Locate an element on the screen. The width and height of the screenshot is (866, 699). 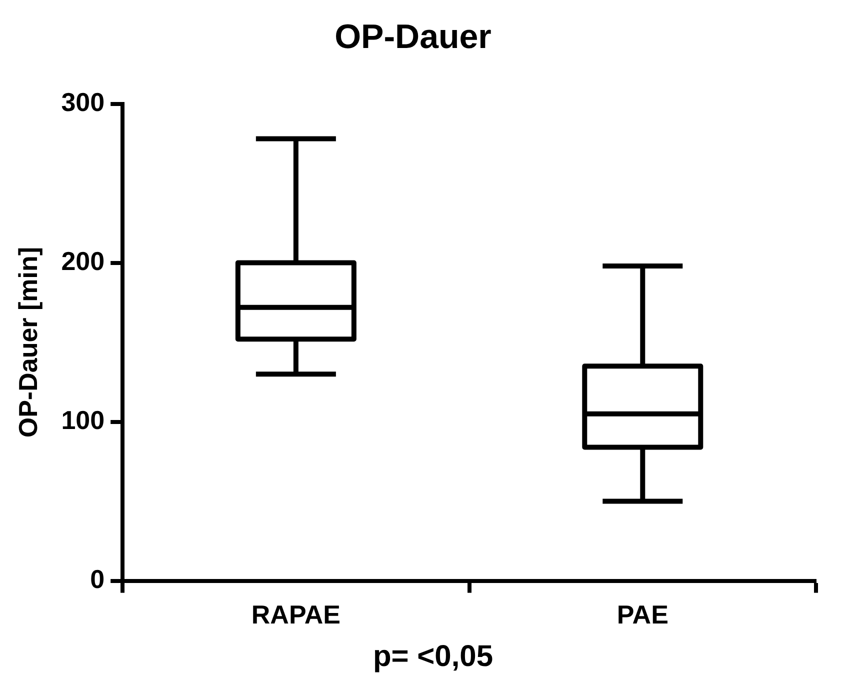
text: p= <0,05 is located at coordinates (433, 657).